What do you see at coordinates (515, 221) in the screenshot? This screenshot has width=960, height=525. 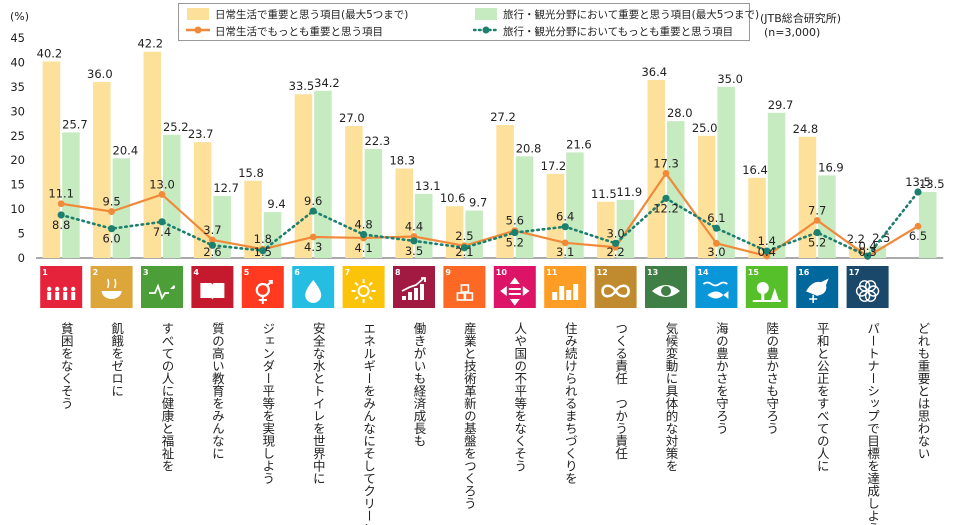 I see `line-daily-value-label: 5.6` at bounding box center [515, 221].